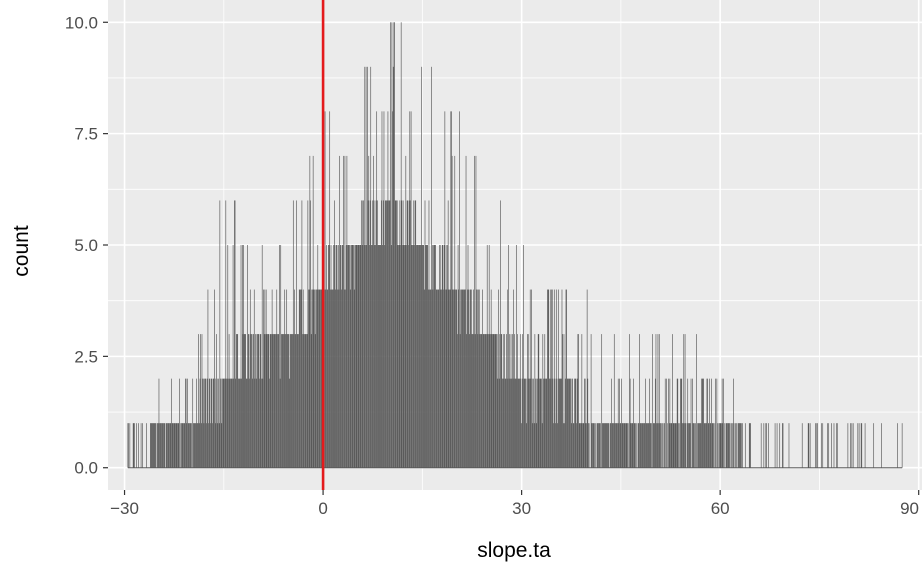 The image size is (922, 565). What do you see at coordinates (81, 22) in the screenshot?
I see `y-tick-label: 10.0` at bounding box center [81, 22].